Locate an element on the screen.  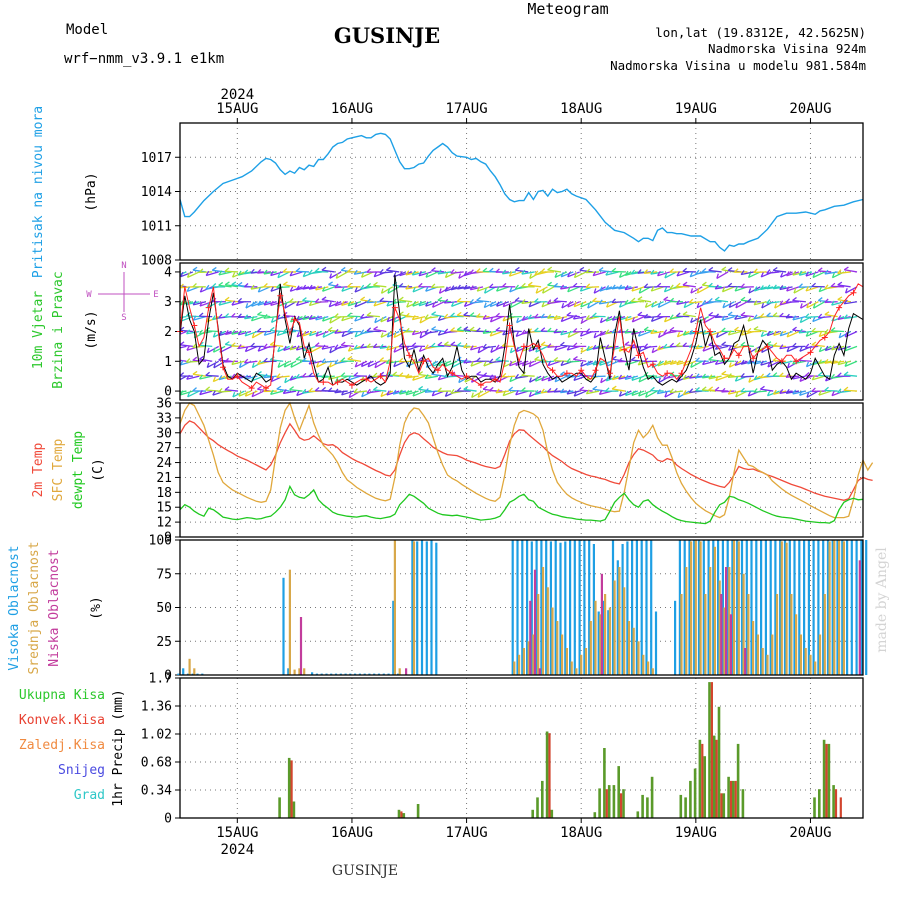
sfc-temp-line is located at coordinates (526, 460).